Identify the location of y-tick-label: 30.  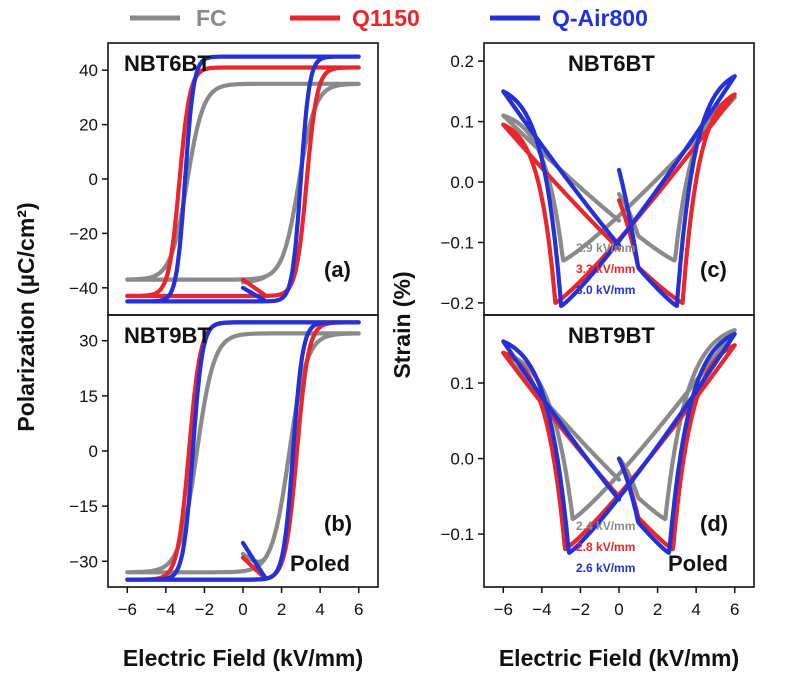
(88, 341).